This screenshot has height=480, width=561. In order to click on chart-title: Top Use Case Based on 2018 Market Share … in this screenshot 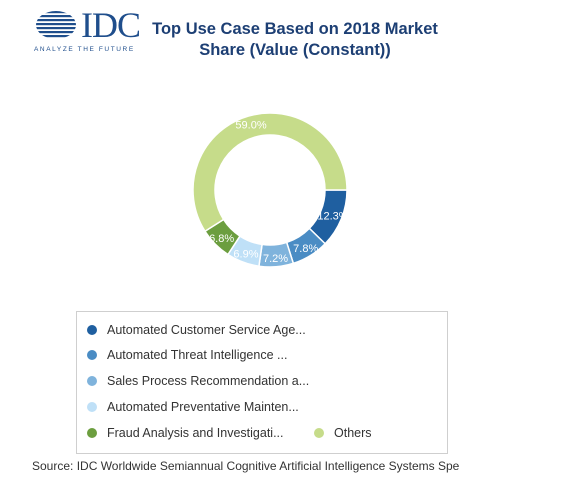, I will do `click(295, 39)`.